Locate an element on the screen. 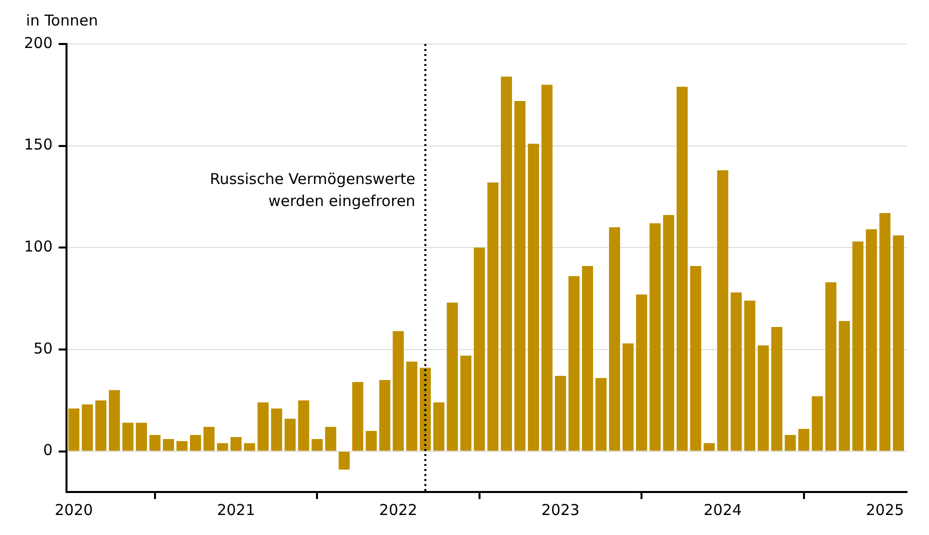 The width and height of the screenshot is (929, 535). x-tick-label: 2025 is located at coordinates (885, 509).